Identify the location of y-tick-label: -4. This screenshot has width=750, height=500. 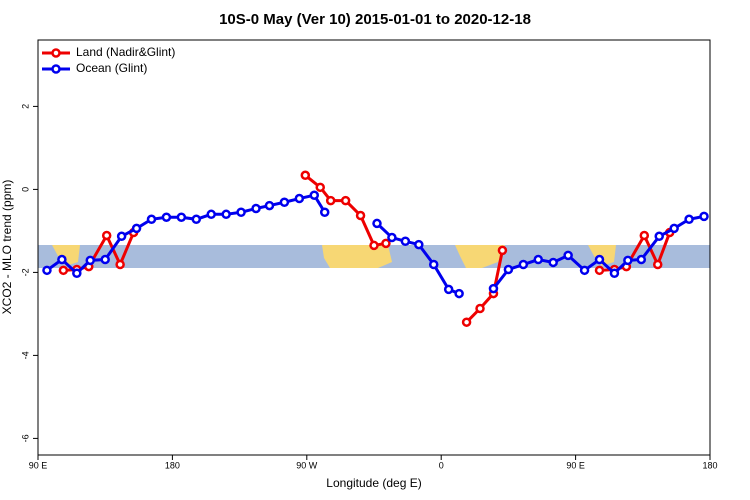
(25, 355).